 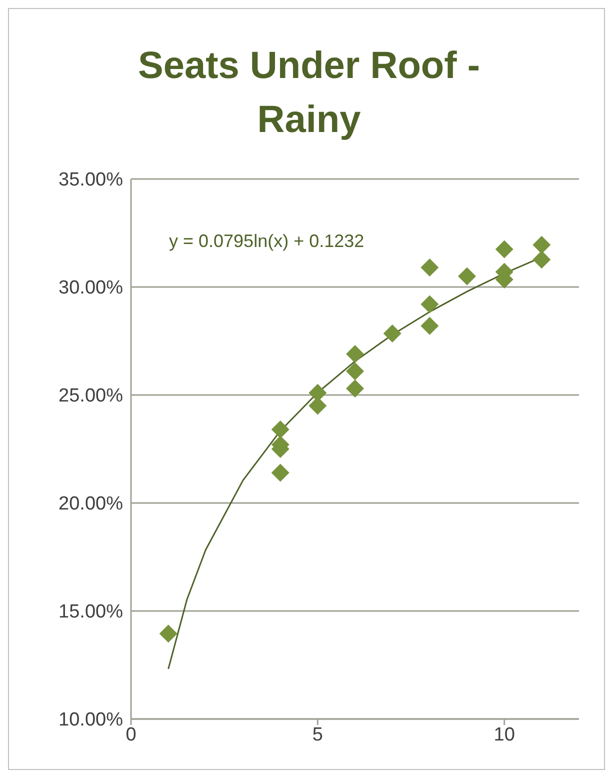 What do you see at coordinates (131, 735) in the screenshot?
I see `x-tick-label: 0` at bounding box center [131, 735].